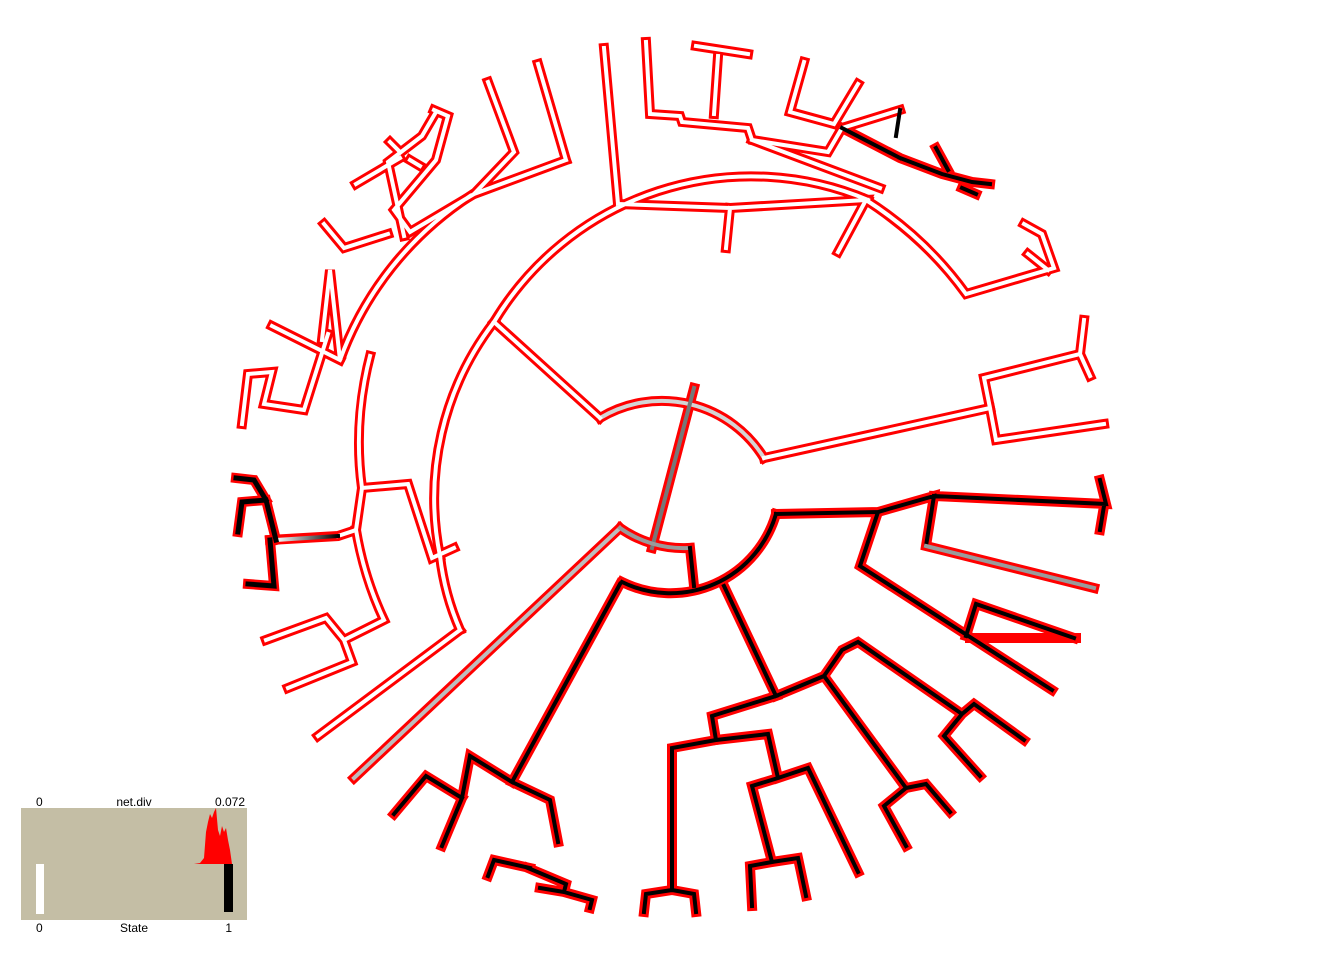  Describe the element at coordinates (39, 802) in the screenshot. I see `legend-top-min: 0` at that location.